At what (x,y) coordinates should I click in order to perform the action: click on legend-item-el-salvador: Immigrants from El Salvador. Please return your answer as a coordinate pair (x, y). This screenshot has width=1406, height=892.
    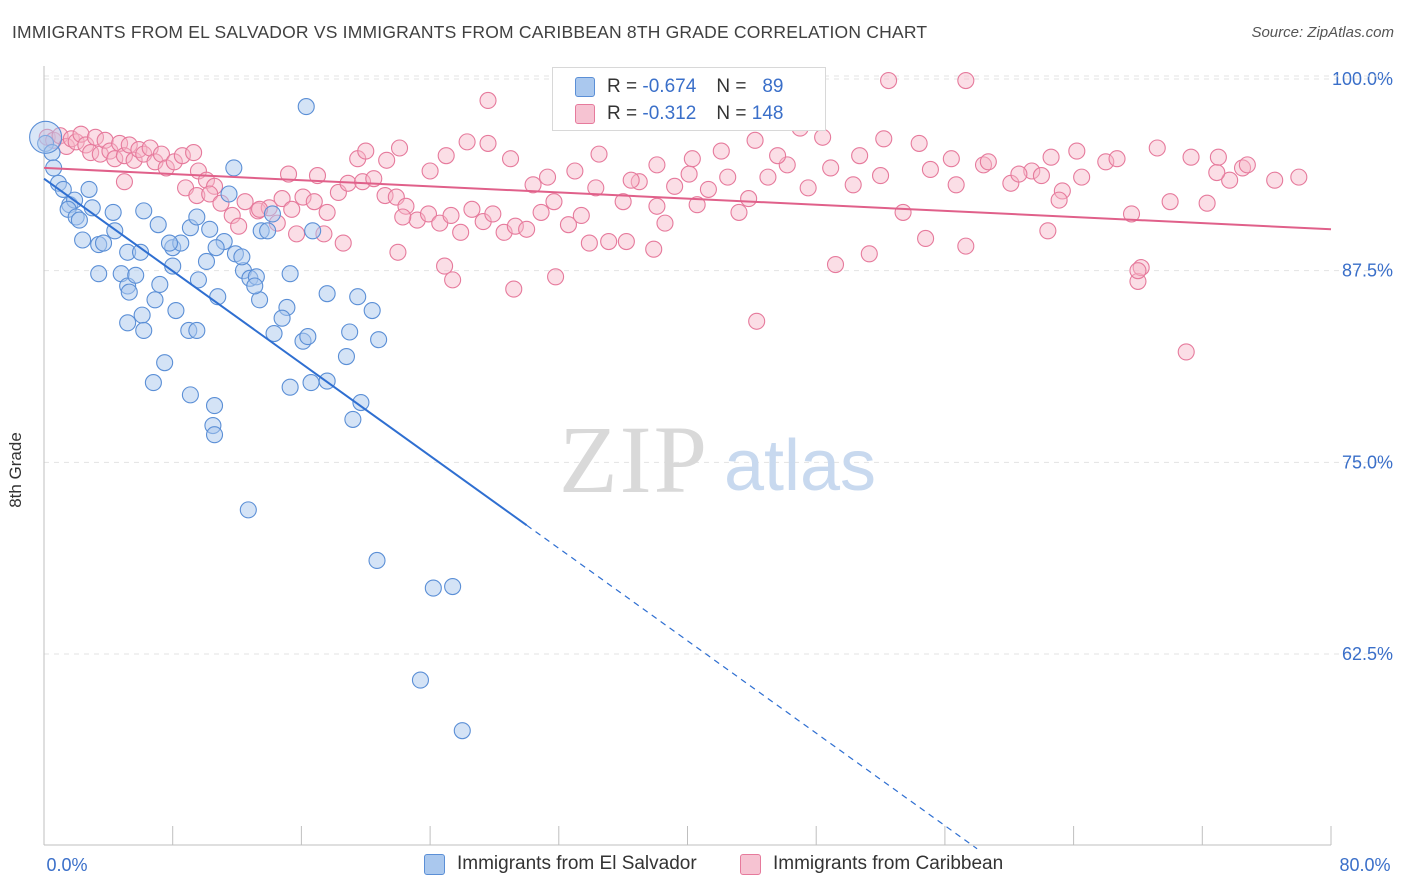
    Looking at the image, I should click on (560, 864).